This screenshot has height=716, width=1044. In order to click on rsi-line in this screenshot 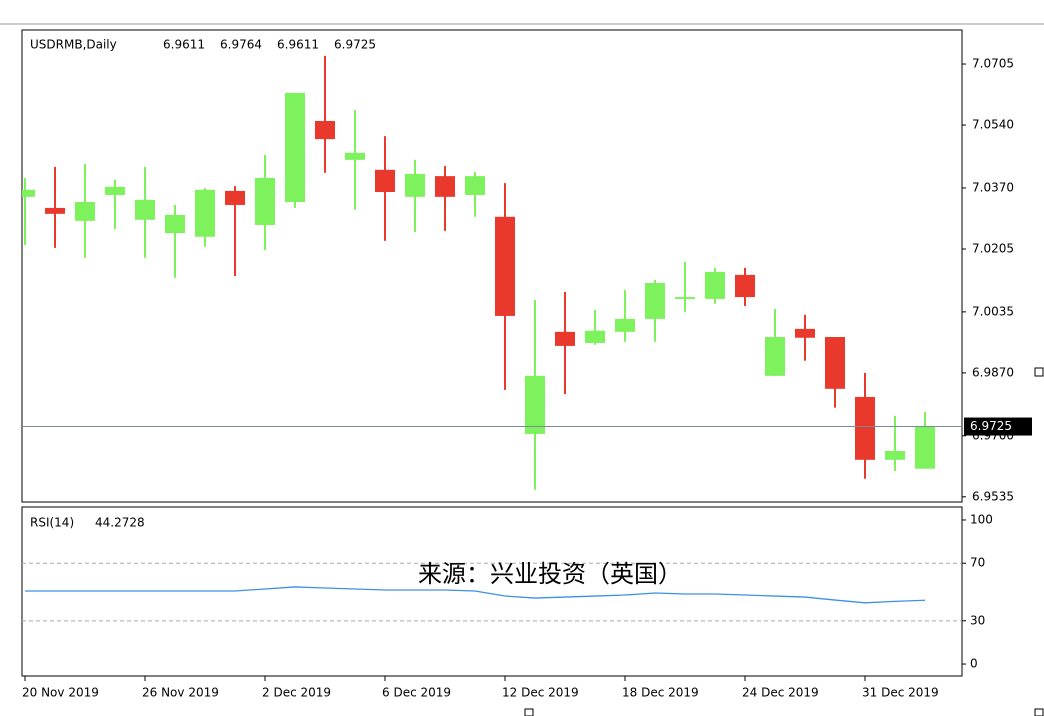, I will do `click(475, 595)`.